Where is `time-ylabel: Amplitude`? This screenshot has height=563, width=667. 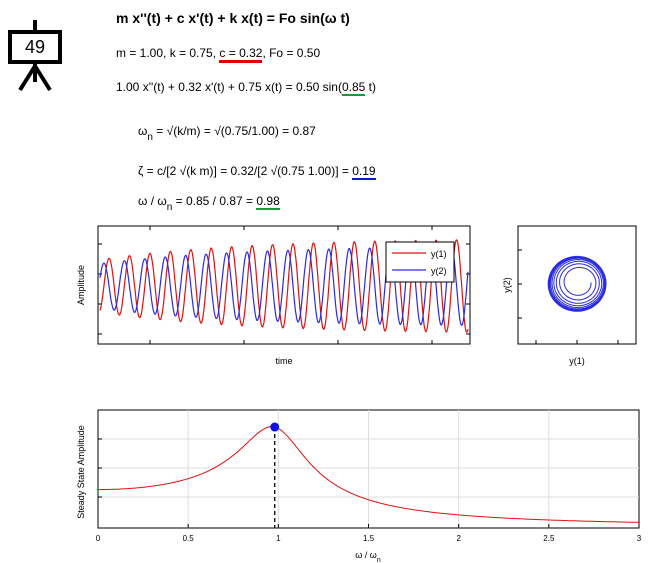
time-ylabel: Amplitude is located at coordinates (81, 285).